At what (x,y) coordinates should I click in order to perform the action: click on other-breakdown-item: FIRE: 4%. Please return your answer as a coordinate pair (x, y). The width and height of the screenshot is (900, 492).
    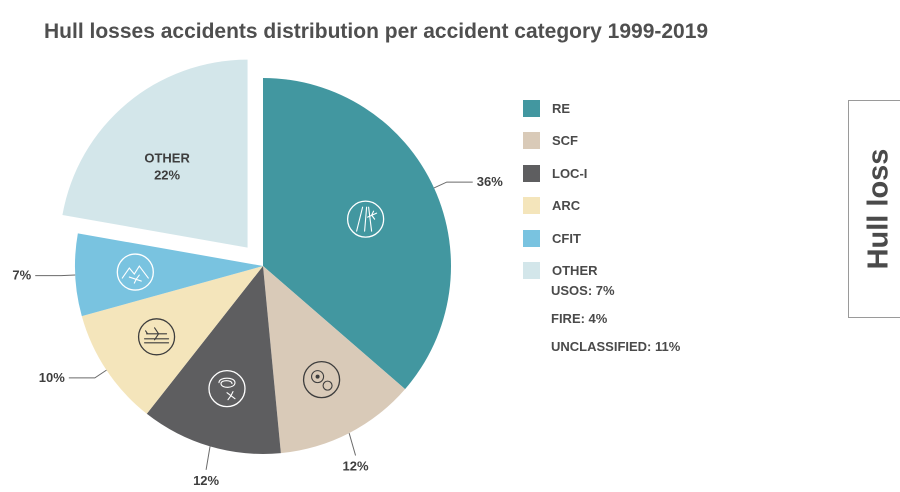
    Looking at the image, I should click on (579, 318).